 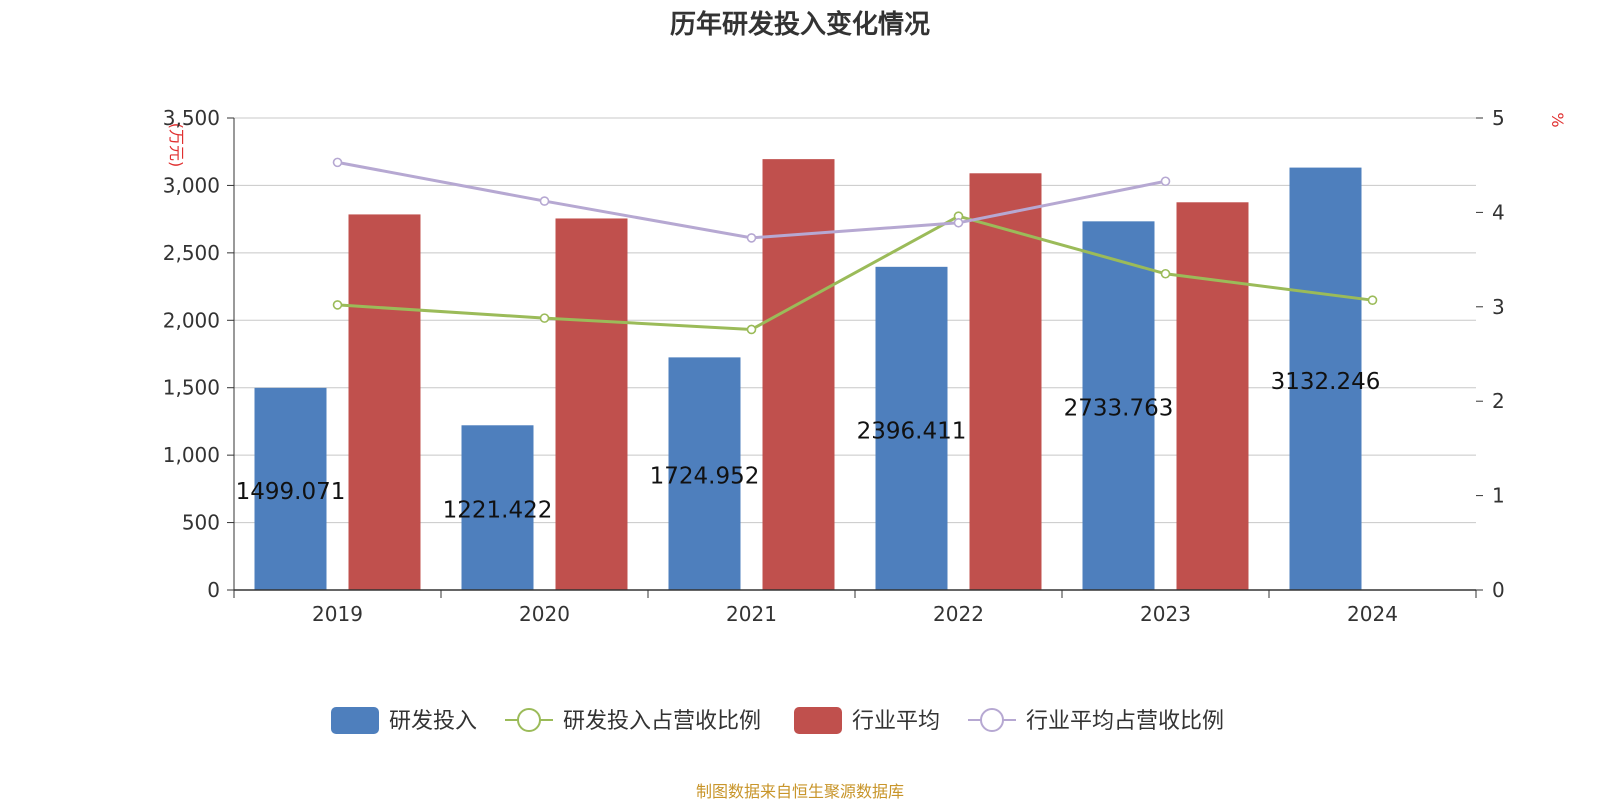 What do you see at coordinates (191, 118) in the screenshot?
I see `y-left-tick-label: 3,500` at bounding box center [191, 118].